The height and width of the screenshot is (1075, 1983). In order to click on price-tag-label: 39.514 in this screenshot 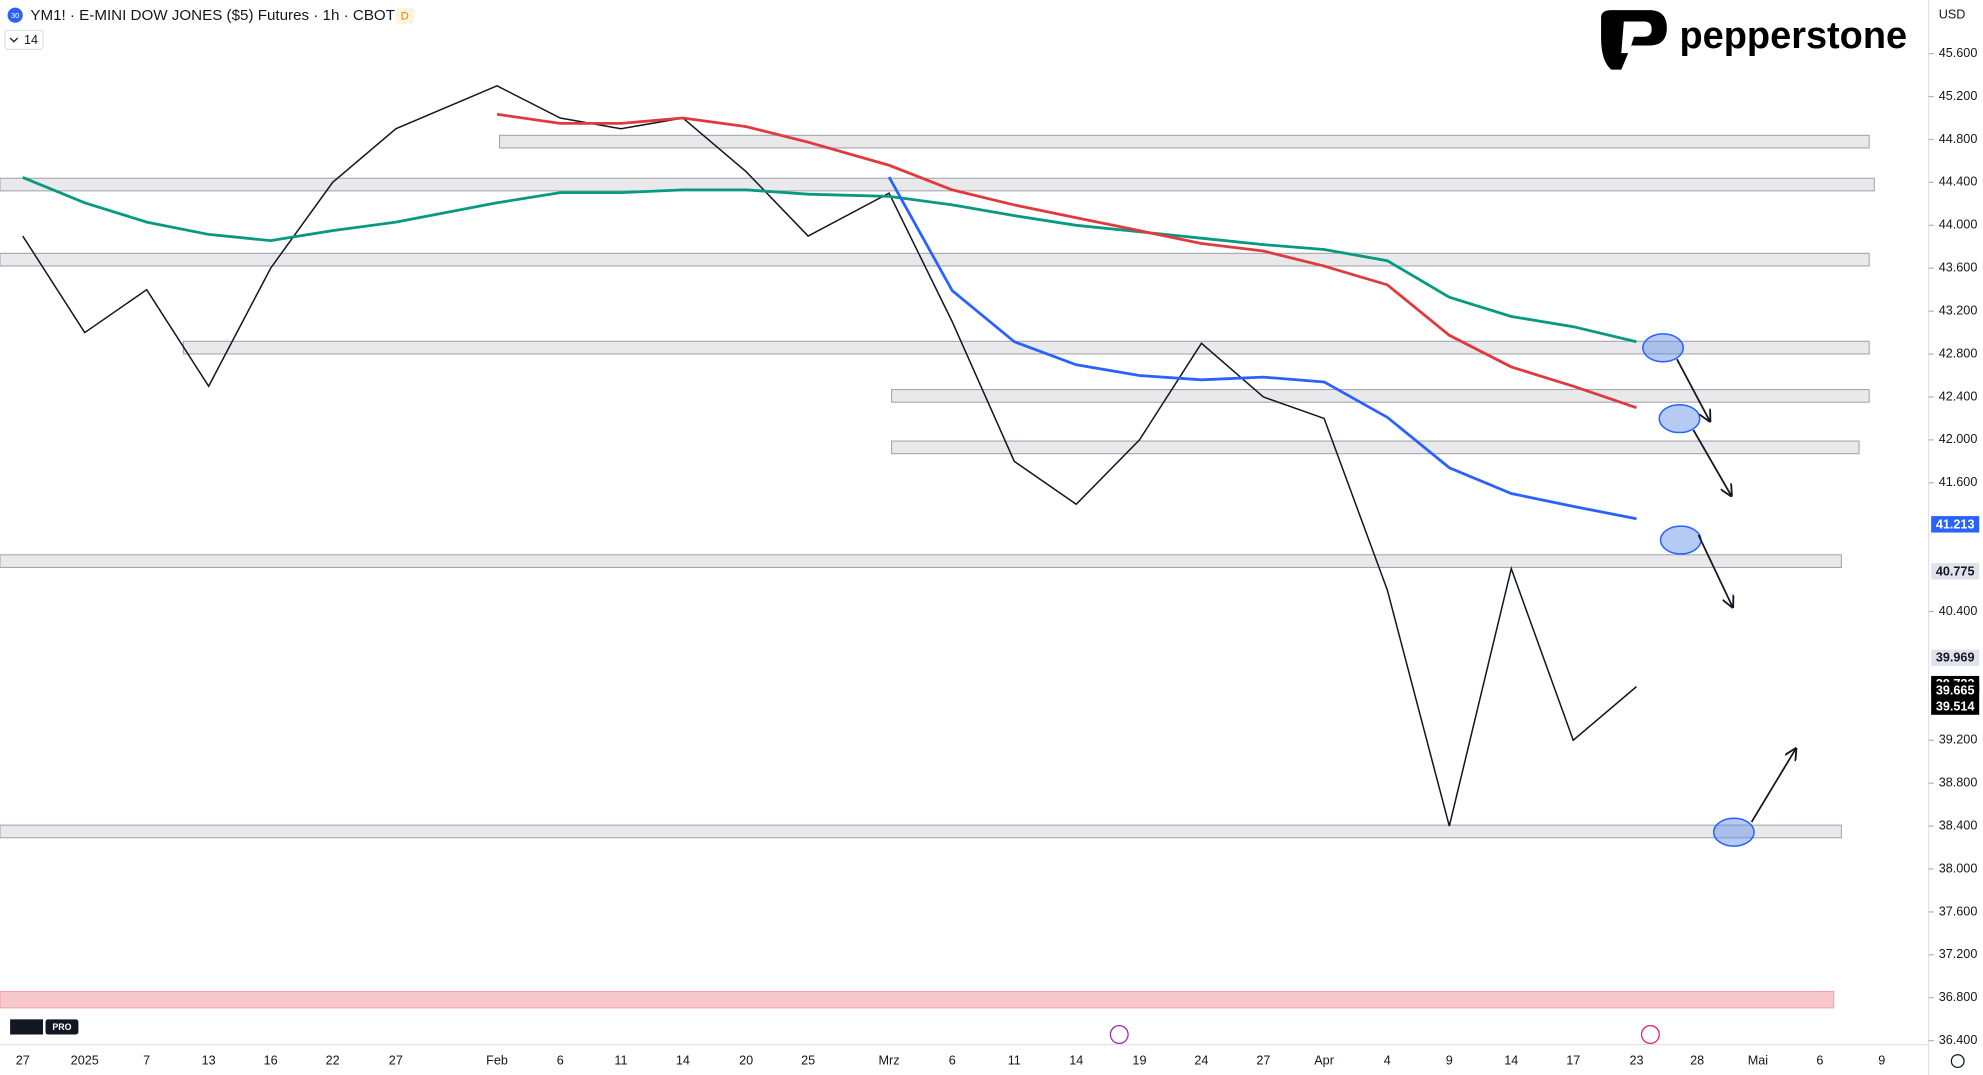, I will do `click(1955, 707)`.